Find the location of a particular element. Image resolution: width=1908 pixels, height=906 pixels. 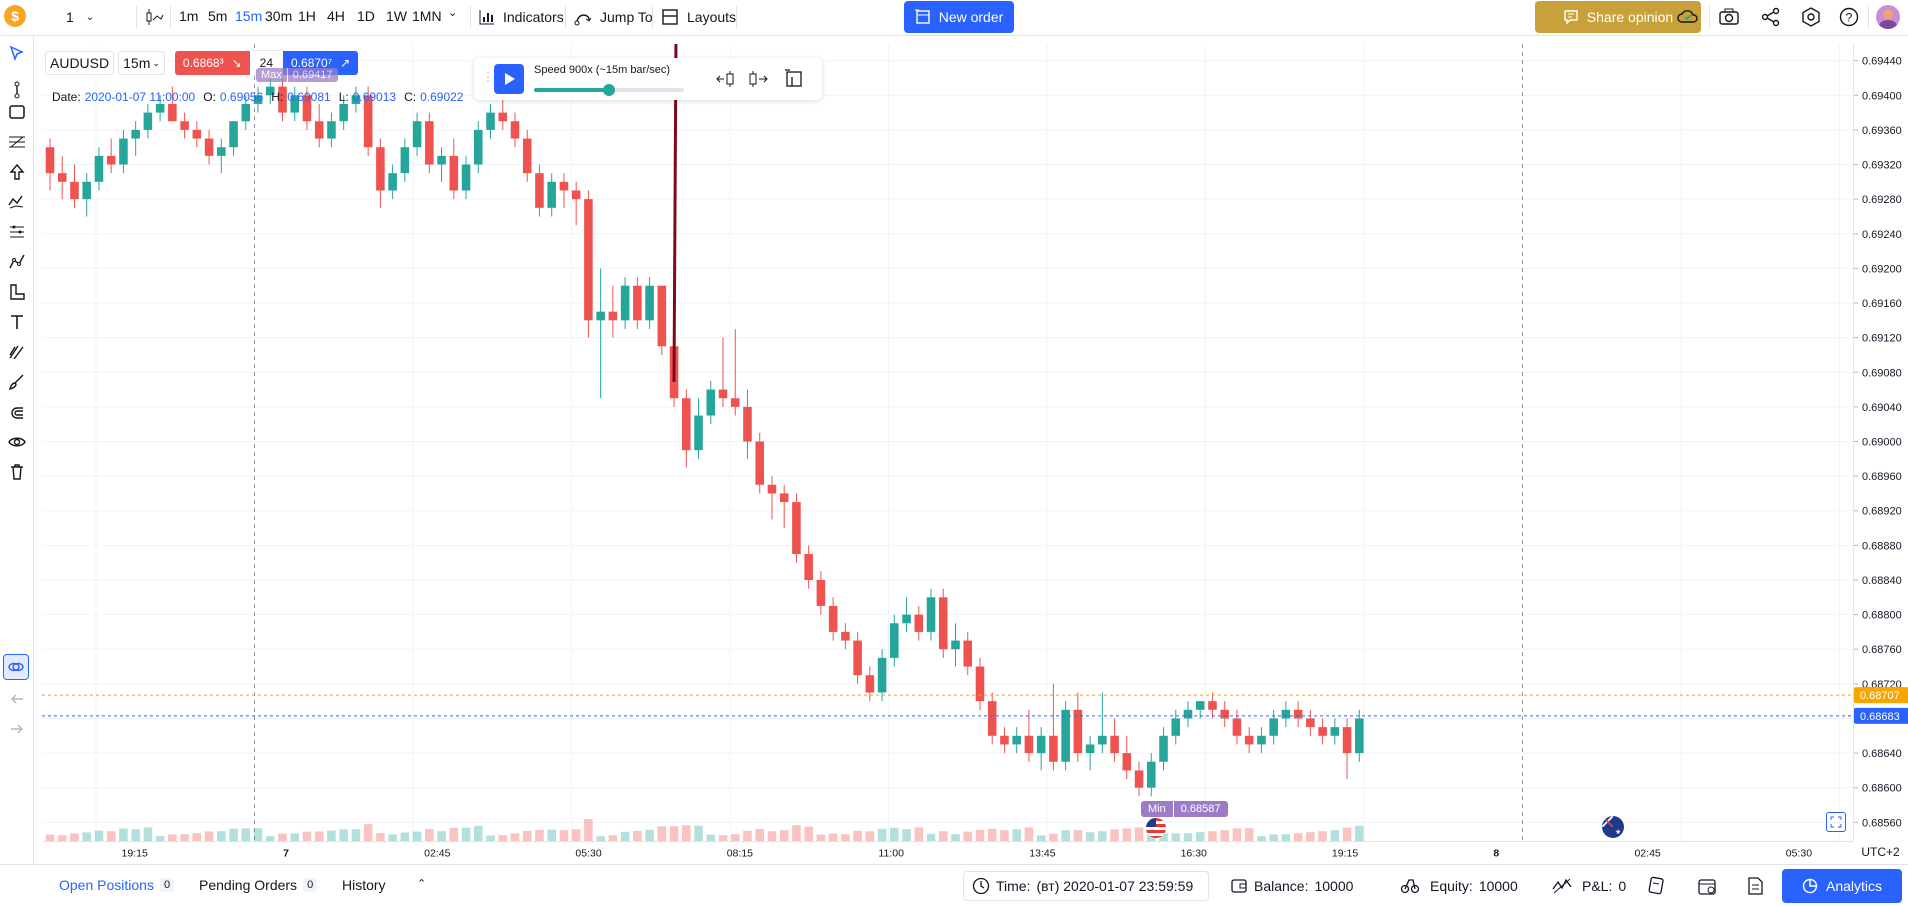

share-icon is located at coordinates (1771, 18).